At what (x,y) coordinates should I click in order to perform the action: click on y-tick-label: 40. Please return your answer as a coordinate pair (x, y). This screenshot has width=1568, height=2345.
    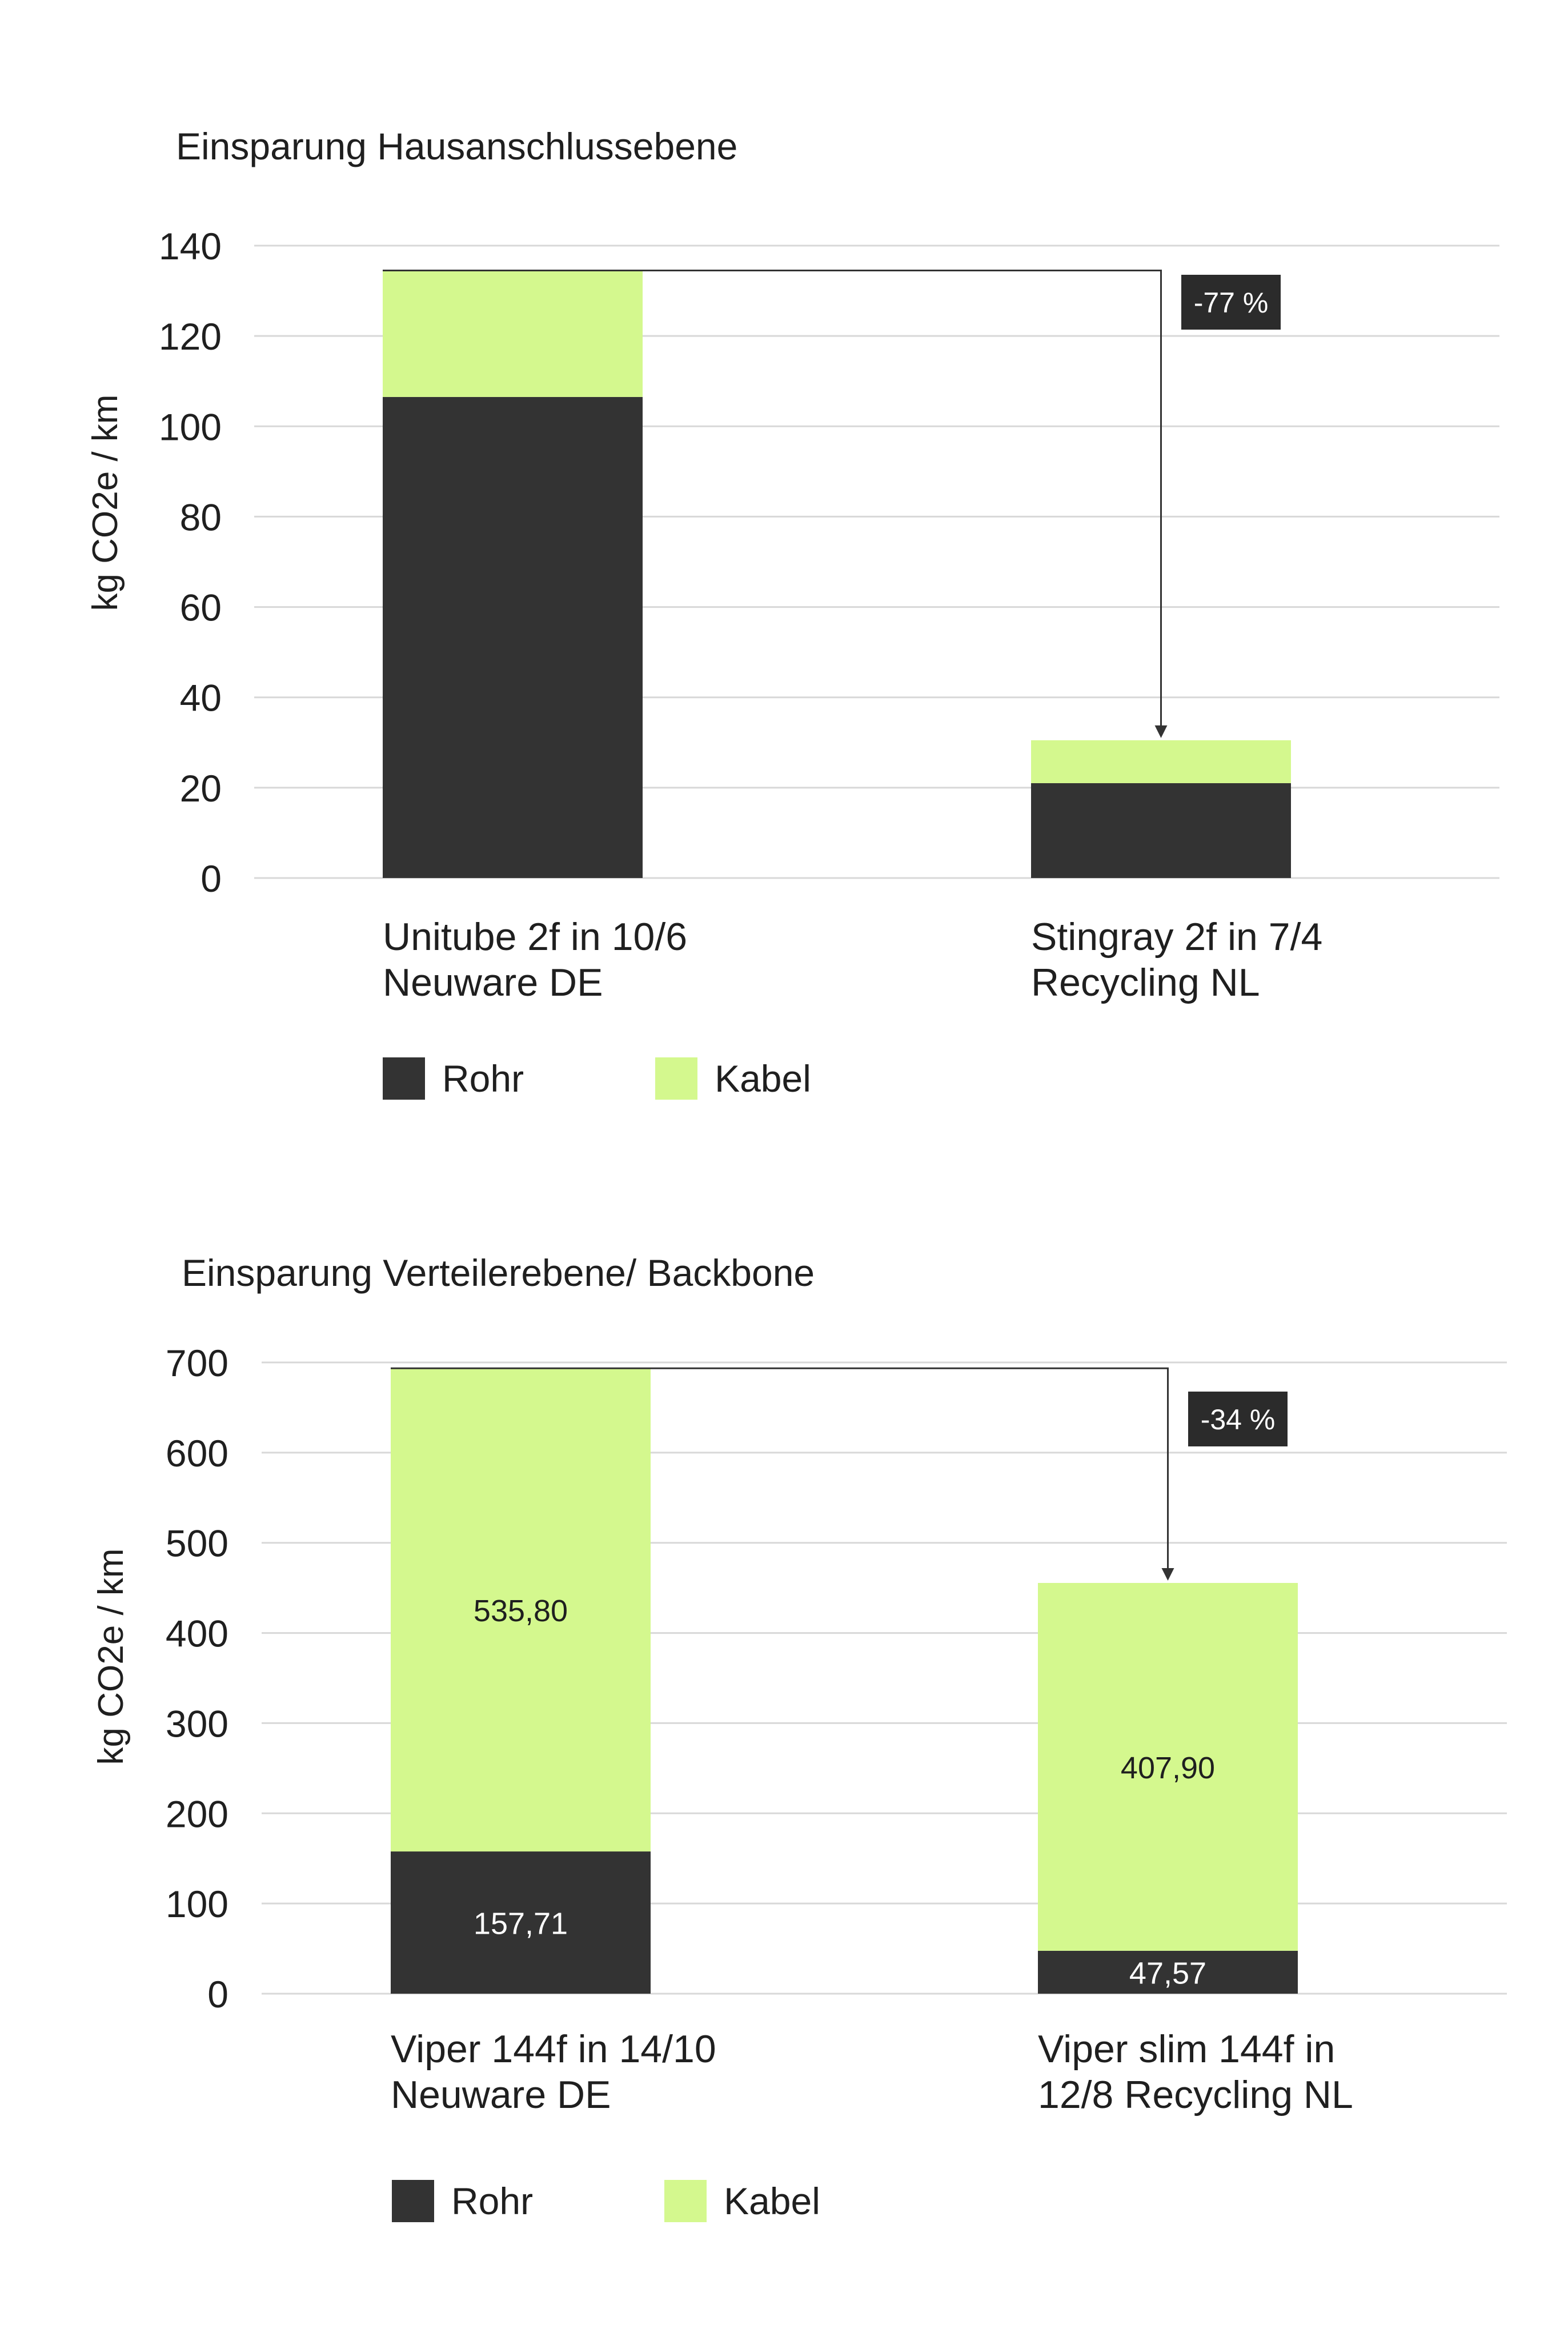
    Looking at the image, I should click on (201, 698).